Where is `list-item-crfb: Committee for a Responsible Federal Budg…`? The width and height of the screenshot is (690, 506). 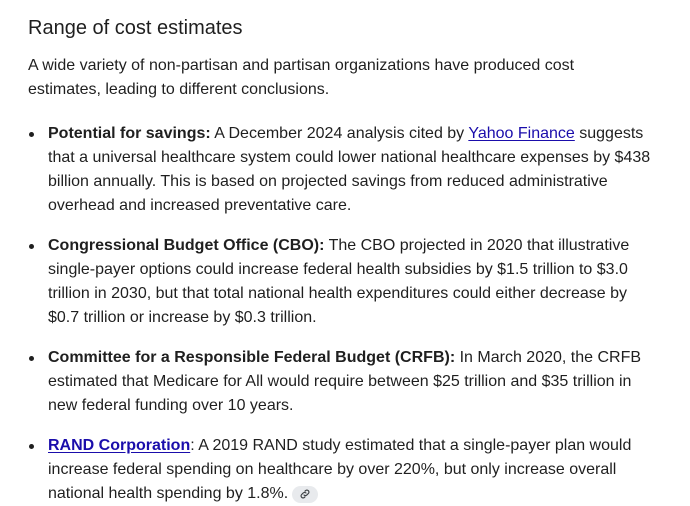 list-item-crfb: Committee for a Responsible Federal Budg… is located at coordinates (343, 382).